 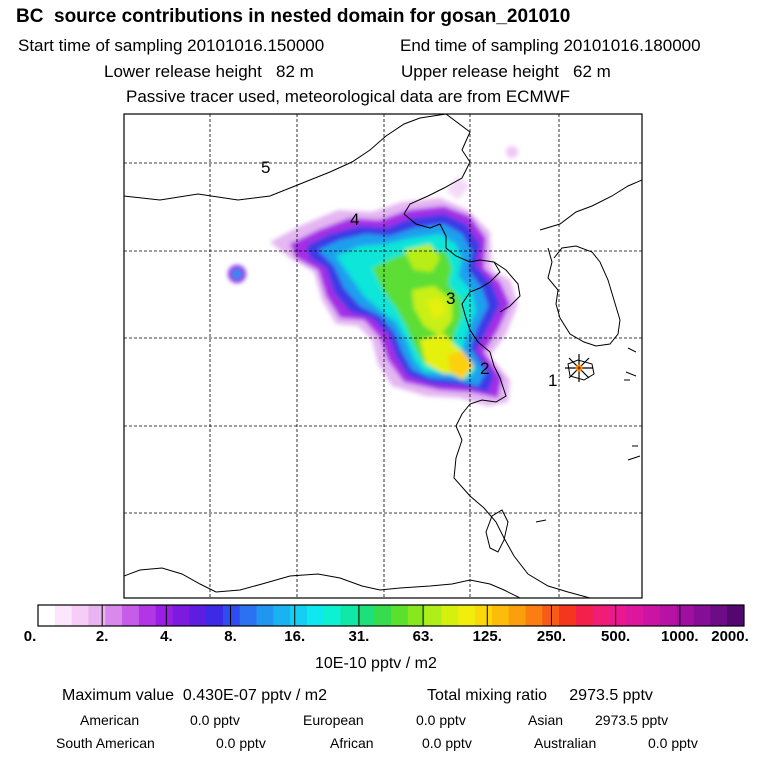 What do you see at coordinates (423, 636) in the screenshot?
I see `colorbar-tick-label: 63.` at bounding box center [423, 636].